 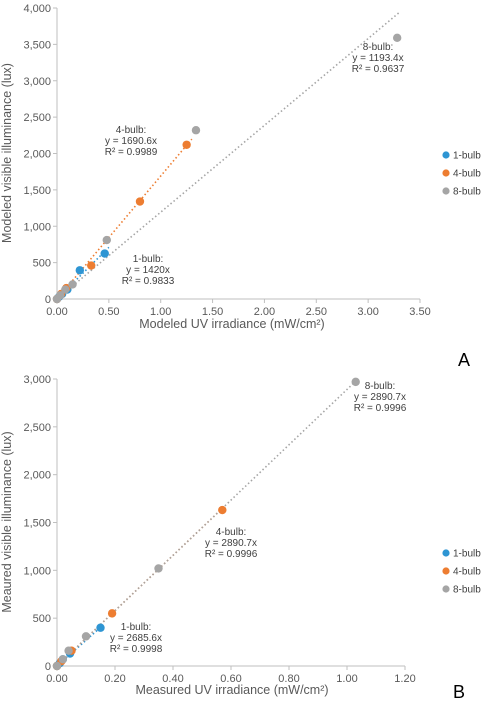 What do you see at coordinates (264, 312) in the screenshot?
I see `x-tick-label: 2.00` at bounding box center [264, 312].